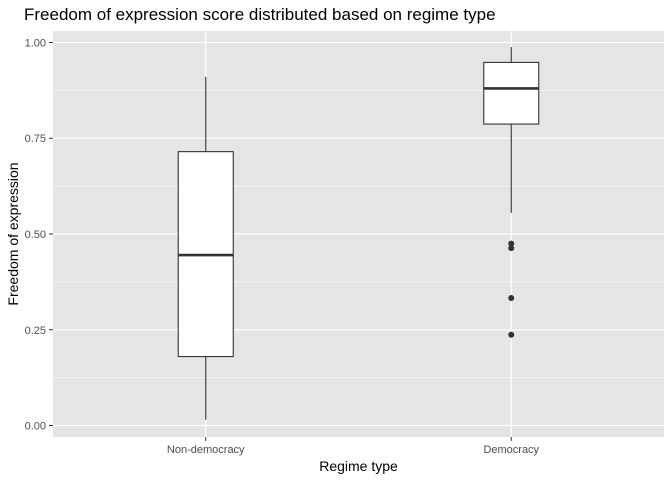 The height and width of the screenshot is (480, 672). Describe the element at coordinates (13, 233) in the screenshot. I see `y-axis-title: Freedom of expression` at that location.